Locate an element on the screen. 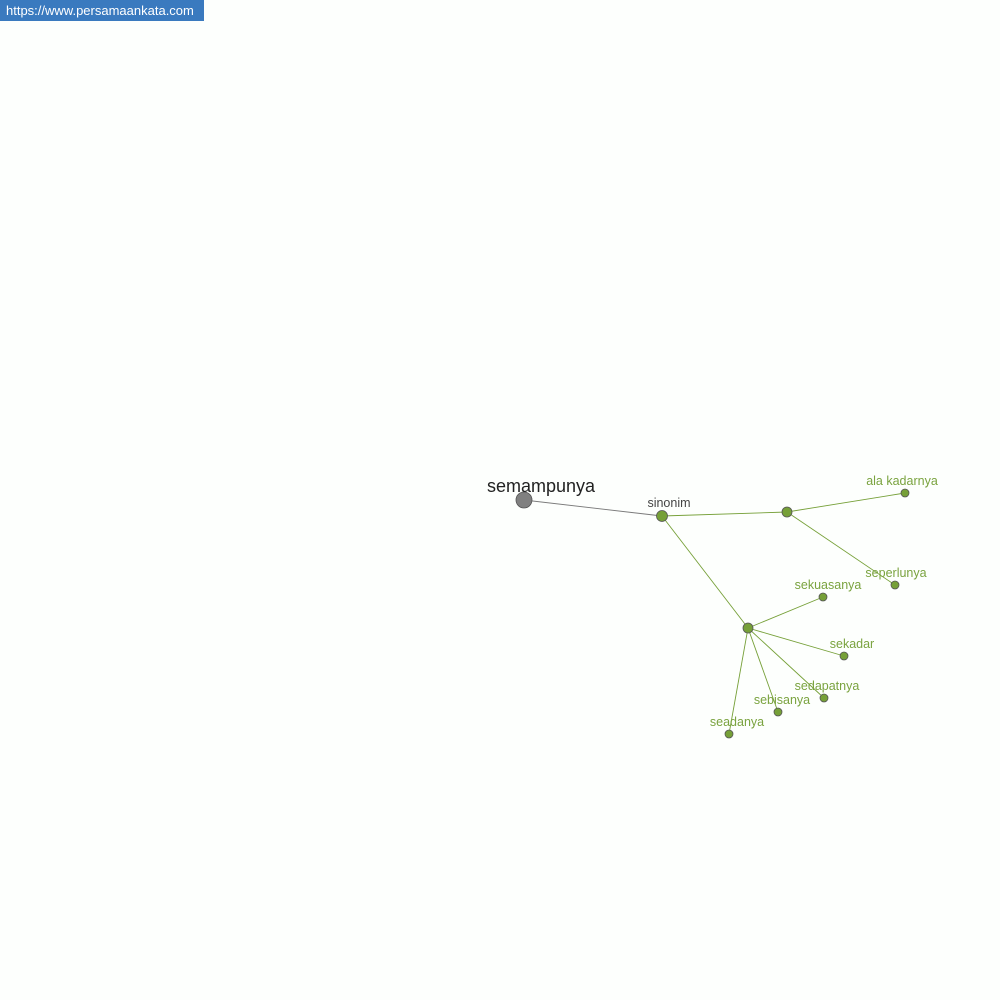 This screenshot has height=1000, width=1000. leaf-node-sekuasanya is located at coordinates (823, 597).